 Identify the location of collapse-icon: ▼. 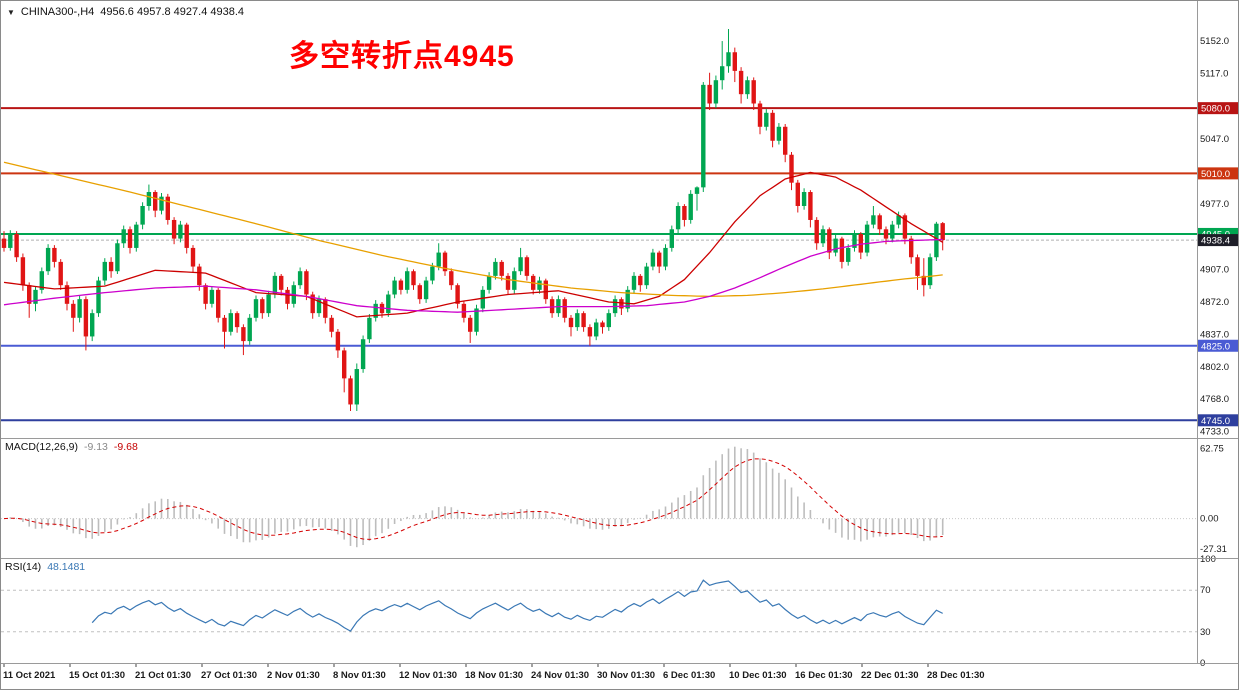
(11, 12).